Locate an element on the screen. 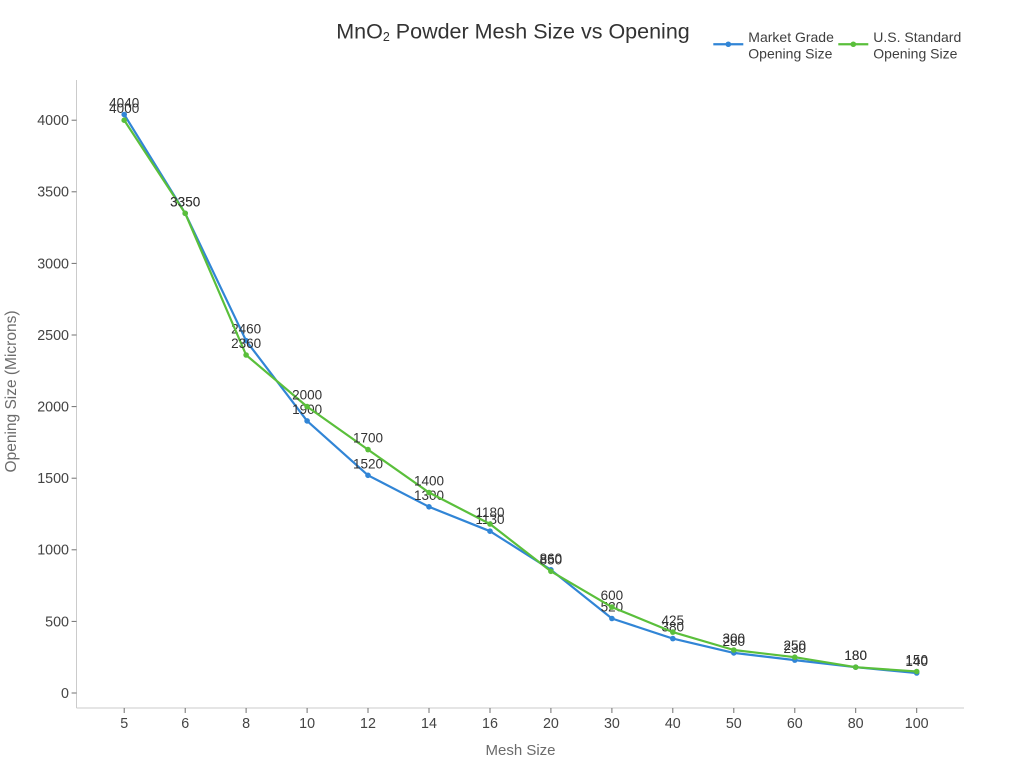  svg-text: 3350 is located at coordinates (185, 201).